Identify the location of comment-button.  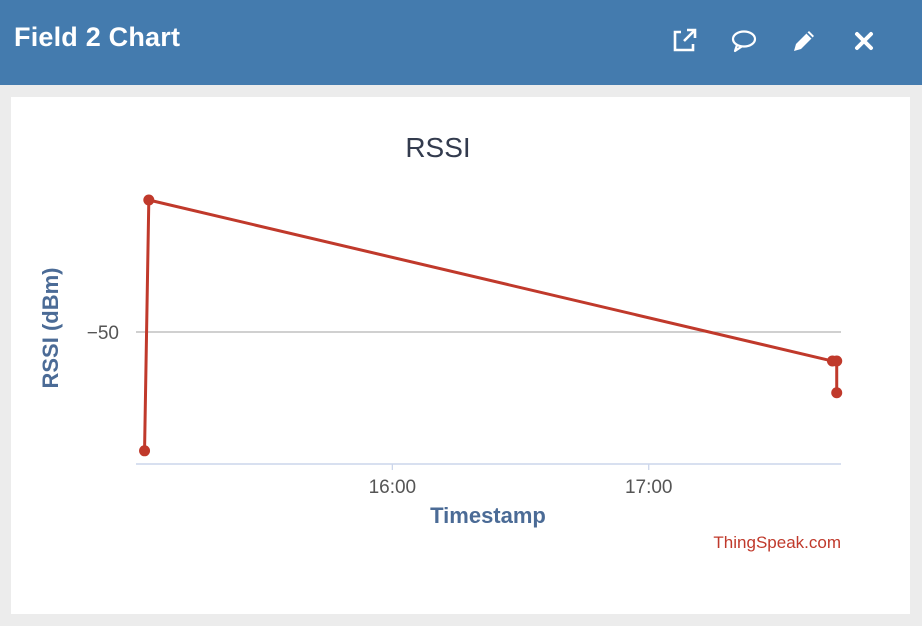
(744, 41).